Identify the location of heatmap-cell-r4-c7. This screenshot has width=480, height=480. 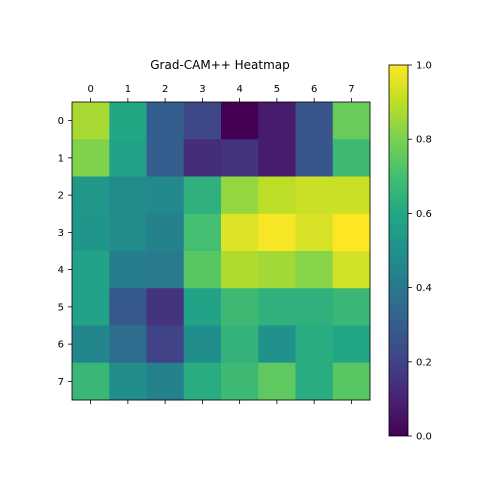
(351, 270).